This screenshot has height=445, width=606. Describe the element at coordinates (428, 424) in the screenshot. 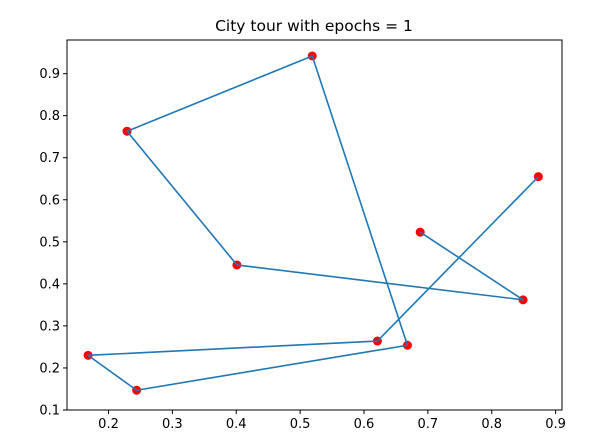

I see `x-tick-label: 0.7` at that location.